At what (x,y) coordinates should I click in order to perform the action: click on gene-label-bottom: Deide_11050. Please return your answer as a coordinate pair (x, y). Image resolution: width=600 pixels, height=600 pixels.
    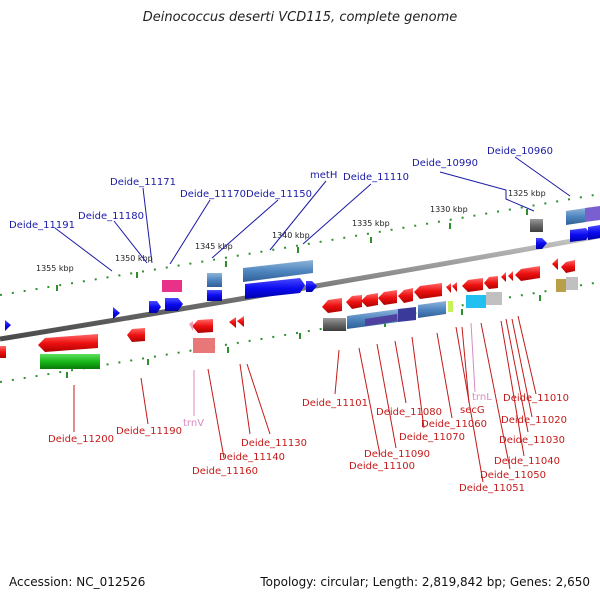
    Looking at the image, I should click on (513, 475).